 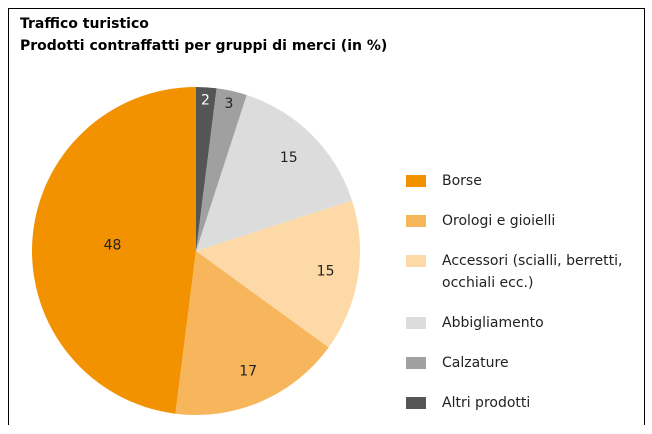 I want to click on legend-label: Orologi e gioielli, so click(x=499, y=221).